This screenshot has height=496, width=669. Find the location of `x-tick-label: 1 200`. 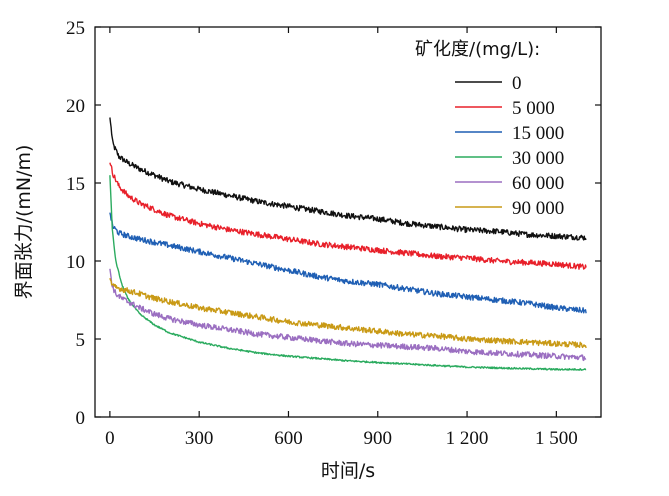

x-tick-label: 1 200 is located at coordinates (467, 438).